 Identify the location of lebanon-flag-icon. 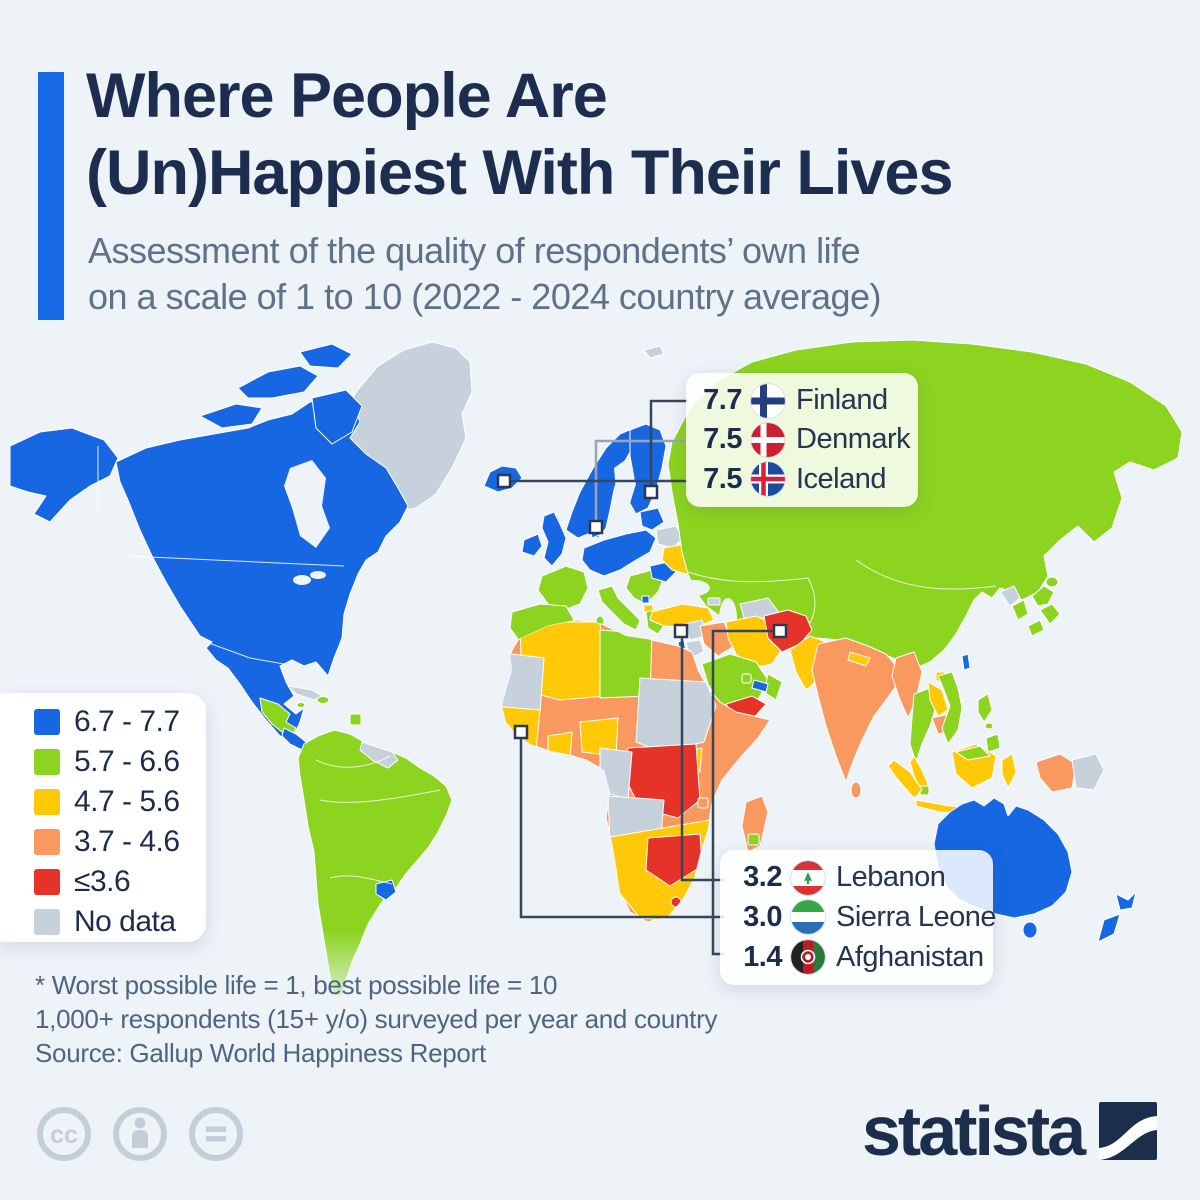
(808, 877).